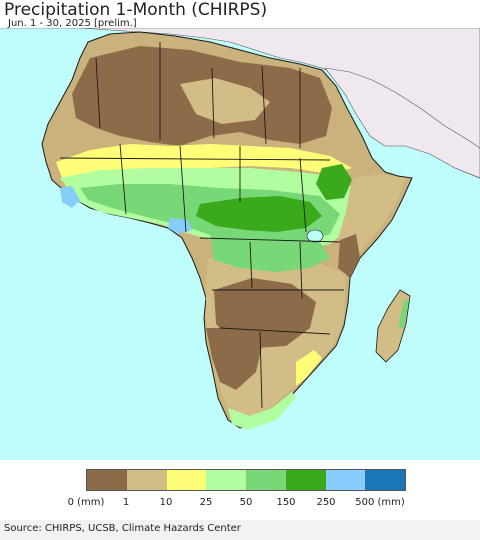  I want to click on west-africa-coast-wet, so click(70, 197).